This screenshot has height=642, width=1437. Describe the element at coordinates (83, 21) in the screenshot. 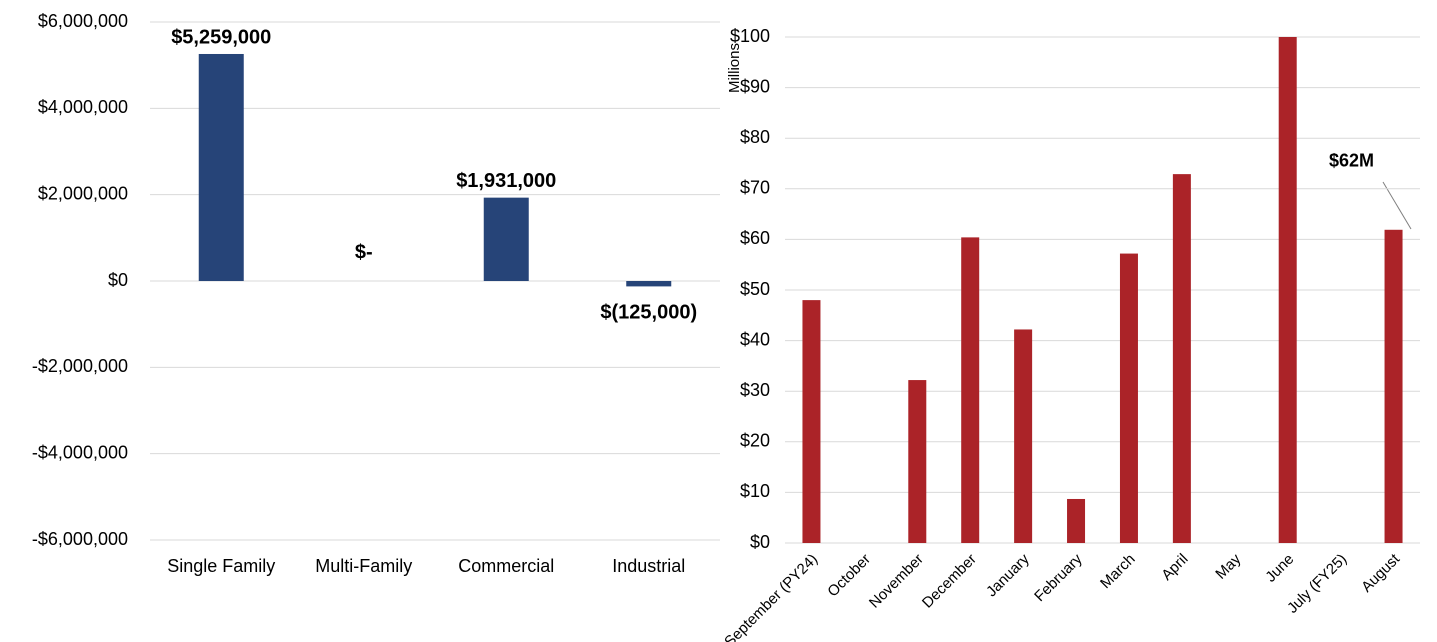

I see `y-tick-label: $6,000,000` at that location.